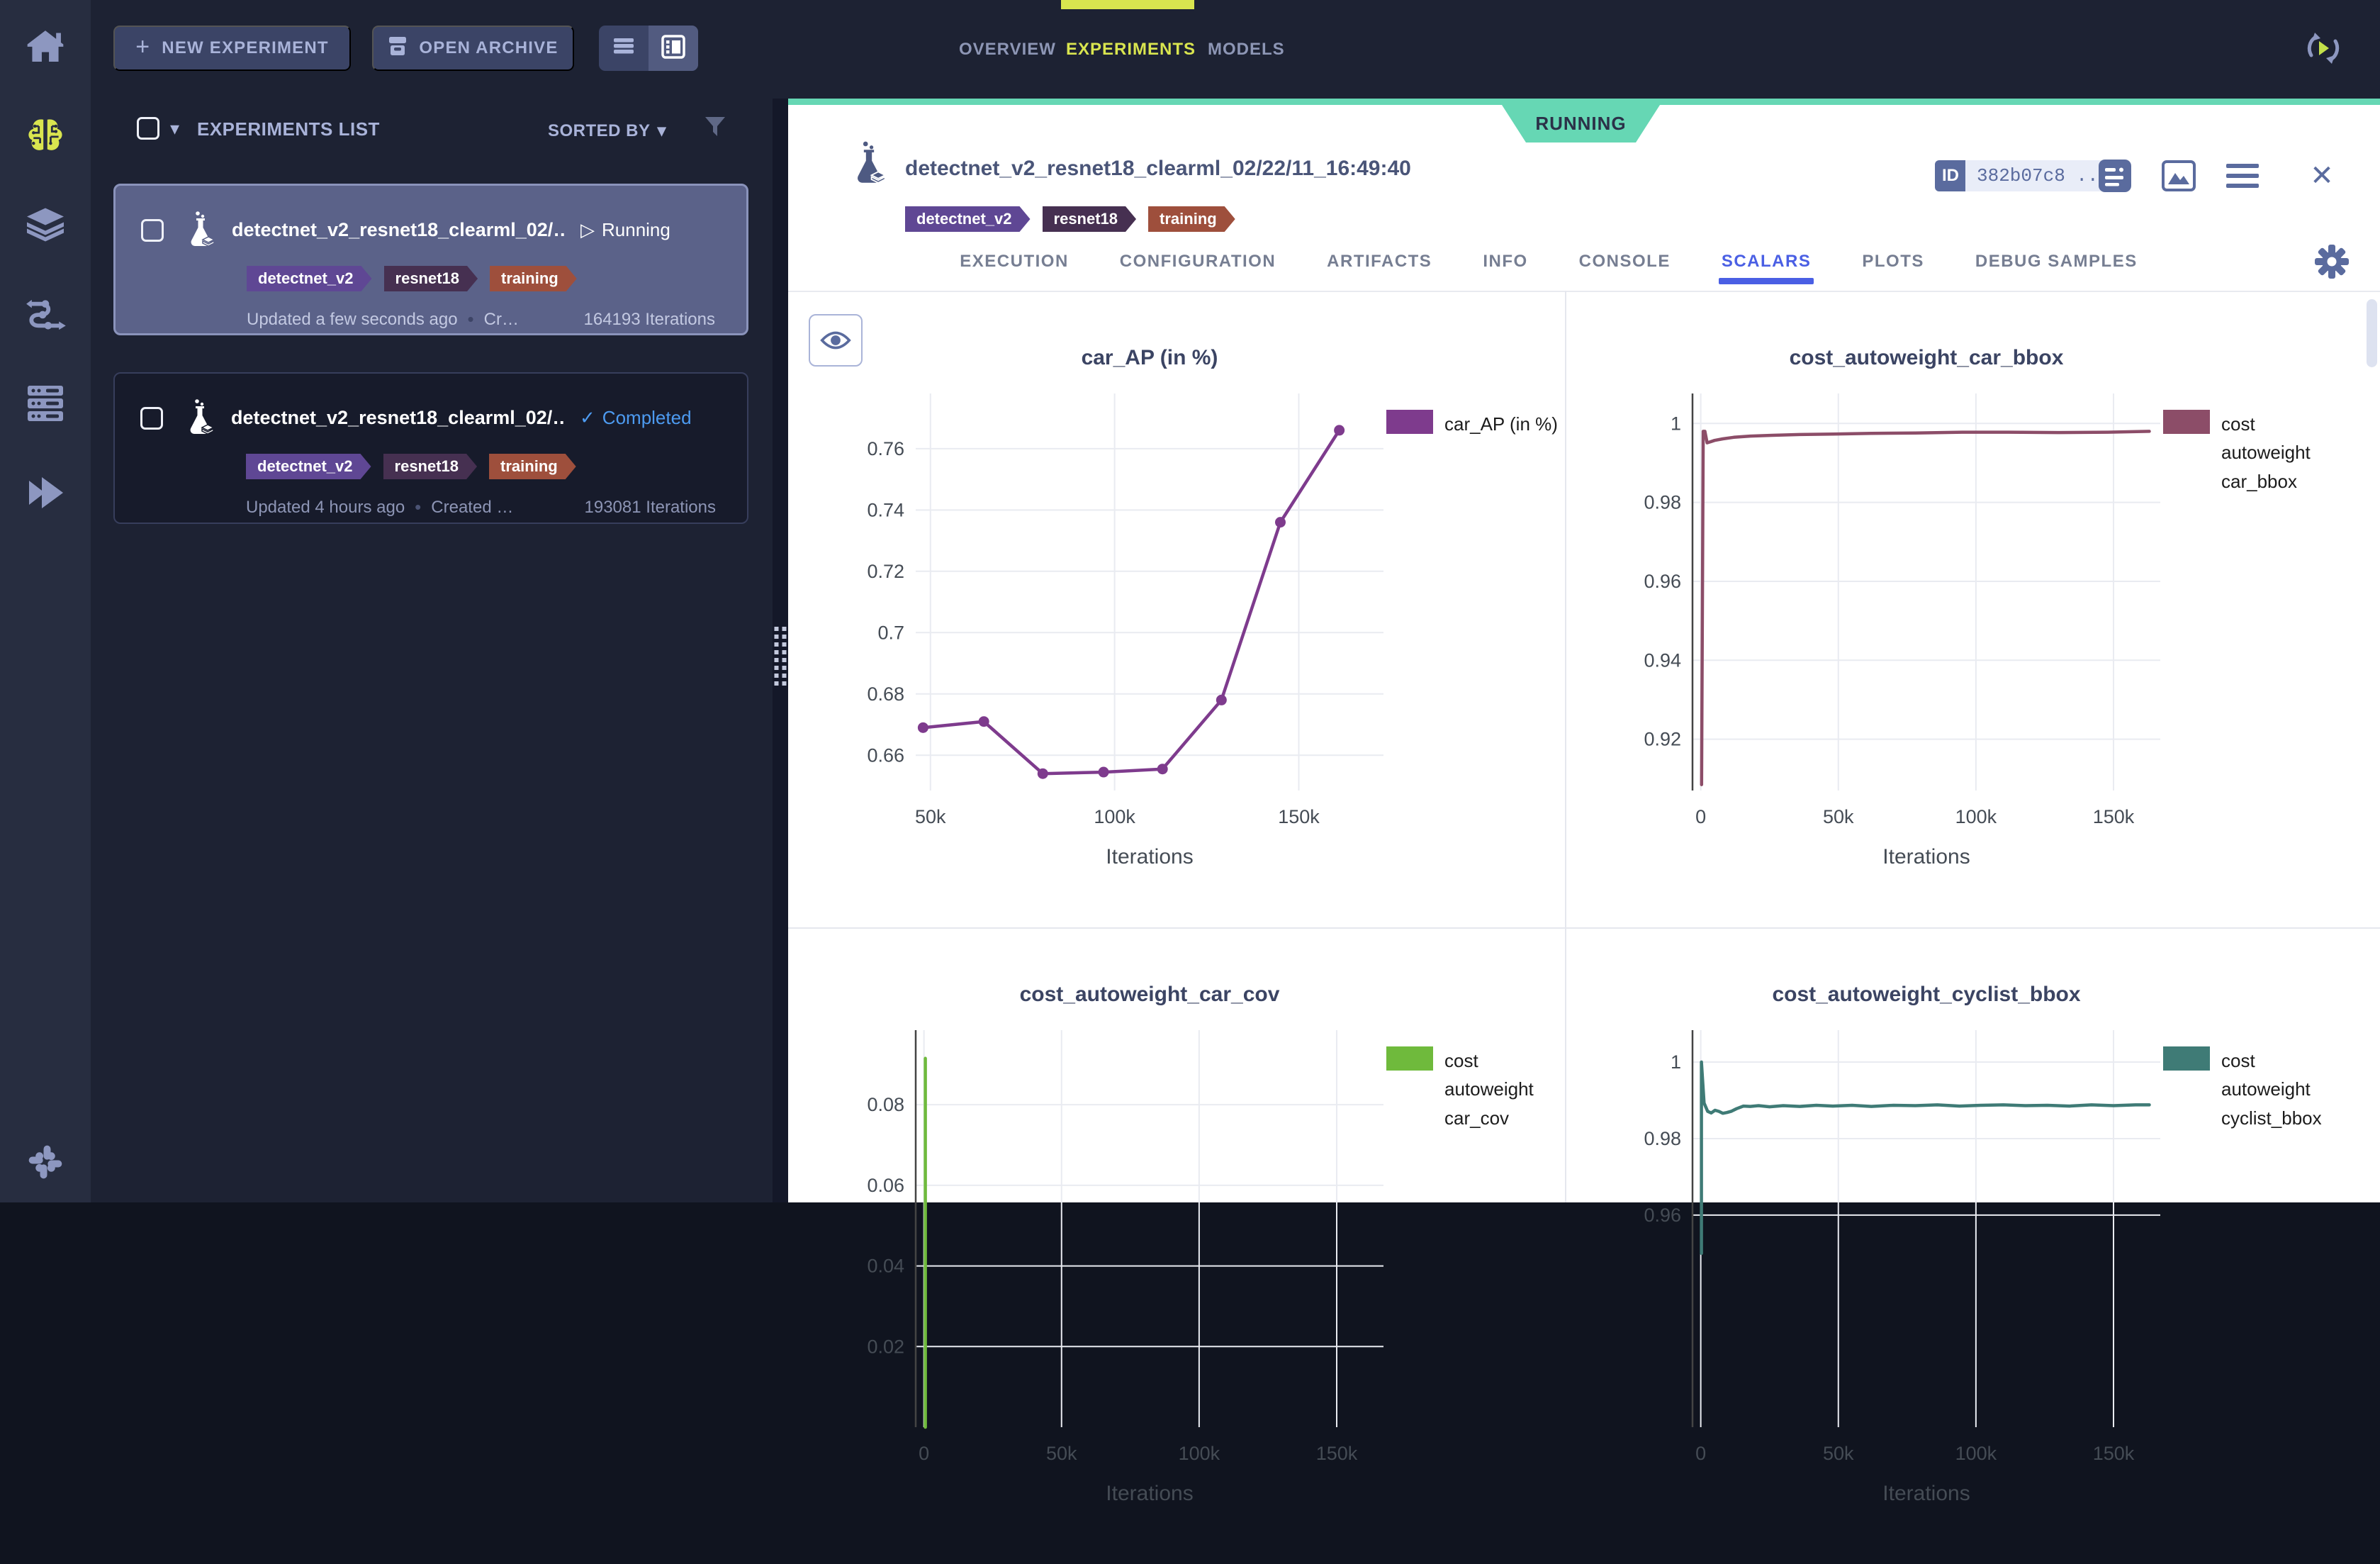 The width and height of the screenshot is (2380, 1564). What do you see at coordinates (232, 48) in the screenshot?
I see `new-experiment-button: + NEW EXPERIMENT` at bounding box center [232, 48].